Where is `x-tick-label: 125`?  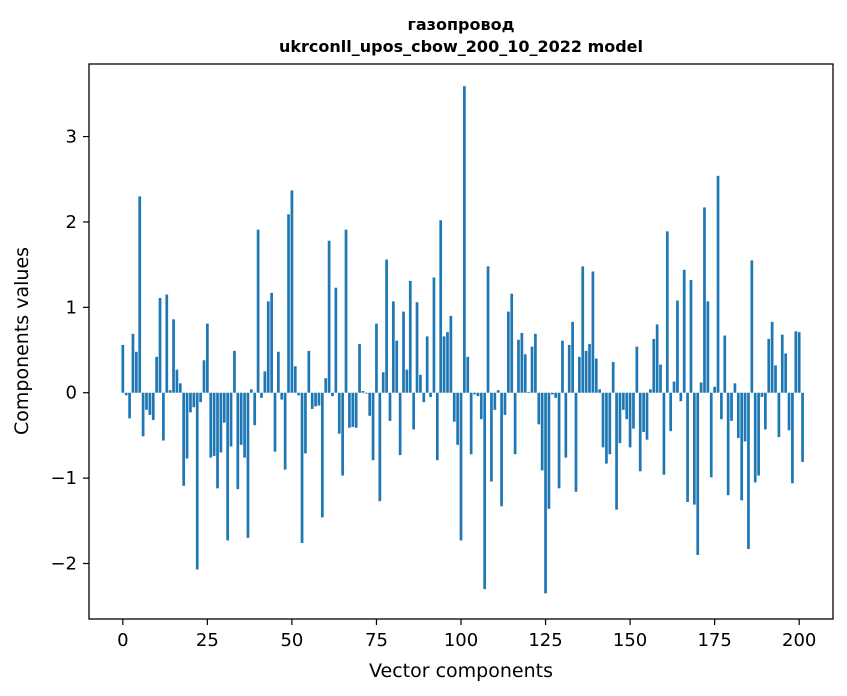 x-tick-label: 125 is located at coordinates (545, 640).